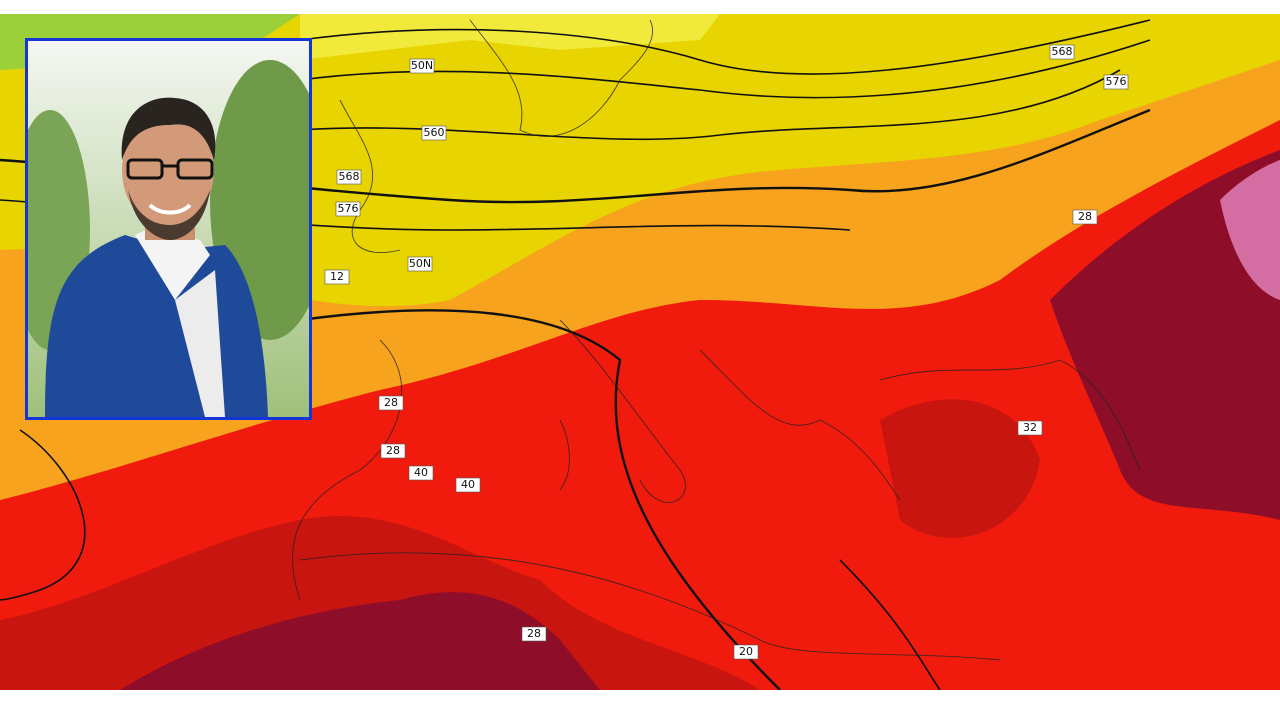 The height and width of the screenshot is (706, 1280). I want to click on cool-area, so click(510, 37).